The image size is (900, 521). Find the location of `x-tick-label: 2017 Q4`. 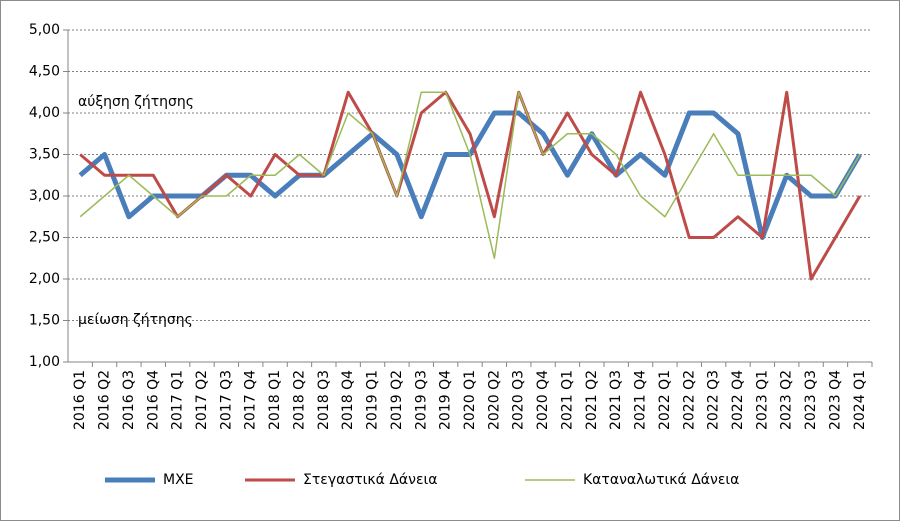

x-tick-label: 2017 Q4 is located at coordinates (251, 400).